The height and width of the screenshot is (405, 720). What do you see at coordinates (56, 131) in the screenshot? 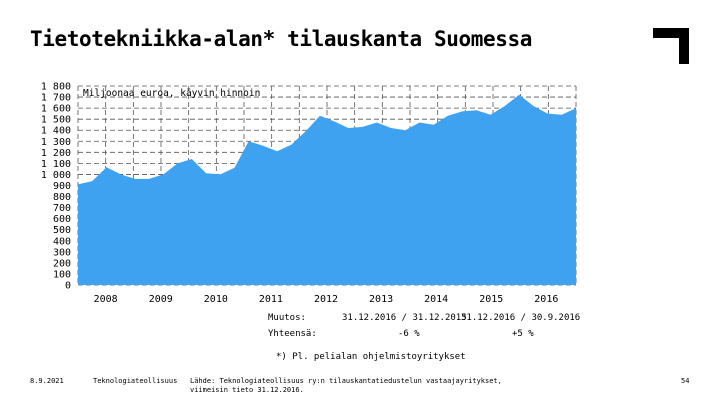
I see `y-tick-label: 1 400` at bounding box center [56, 131].